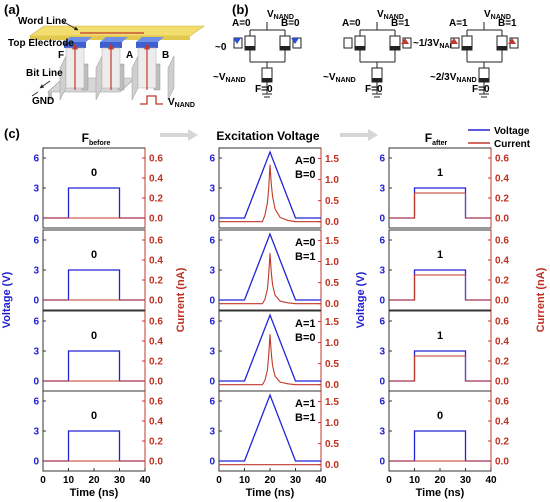  What do you see at coordinates (98, 188) in the screenshot?
I see `plot-1-1: 0 3 6 0.0 0.2 0.4 0.6 0` at bounding box center [98, 188].